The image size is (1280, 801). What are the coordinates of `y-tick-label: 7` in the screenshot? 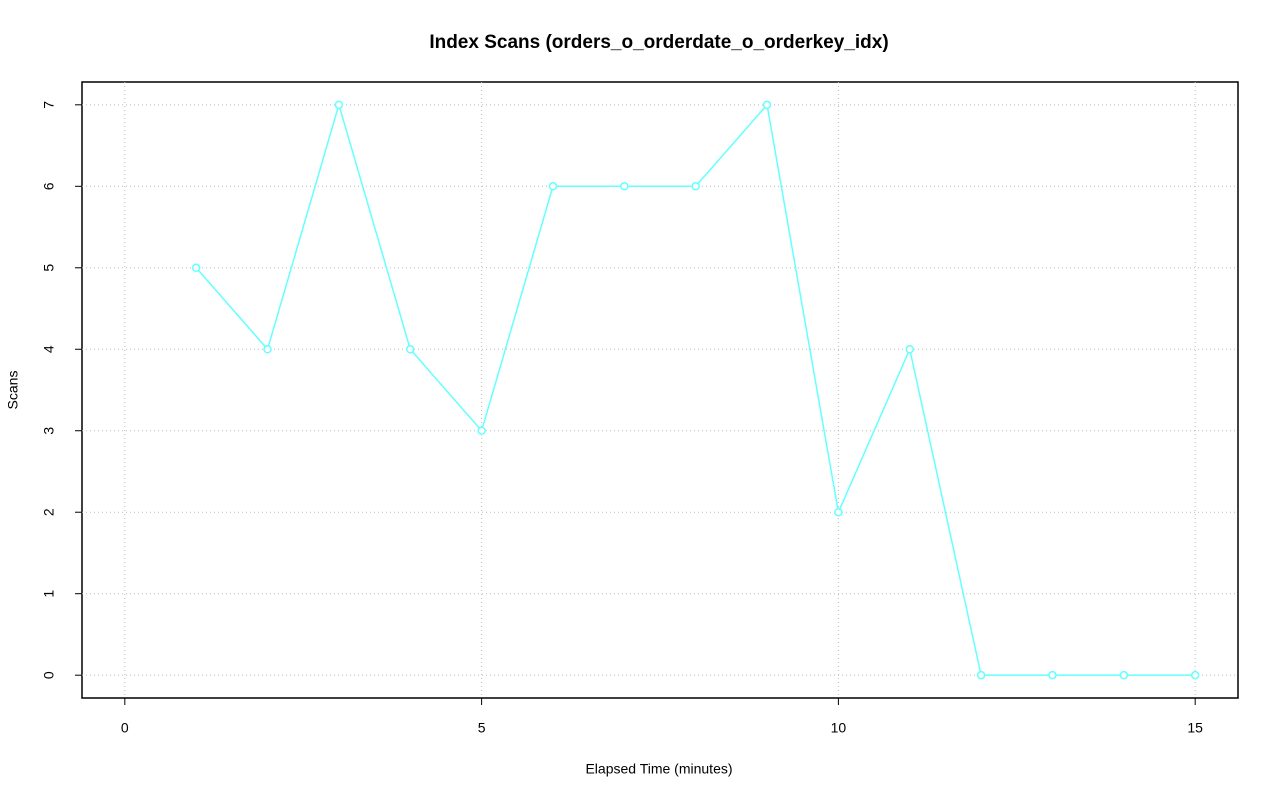 It's located at (49, 105).